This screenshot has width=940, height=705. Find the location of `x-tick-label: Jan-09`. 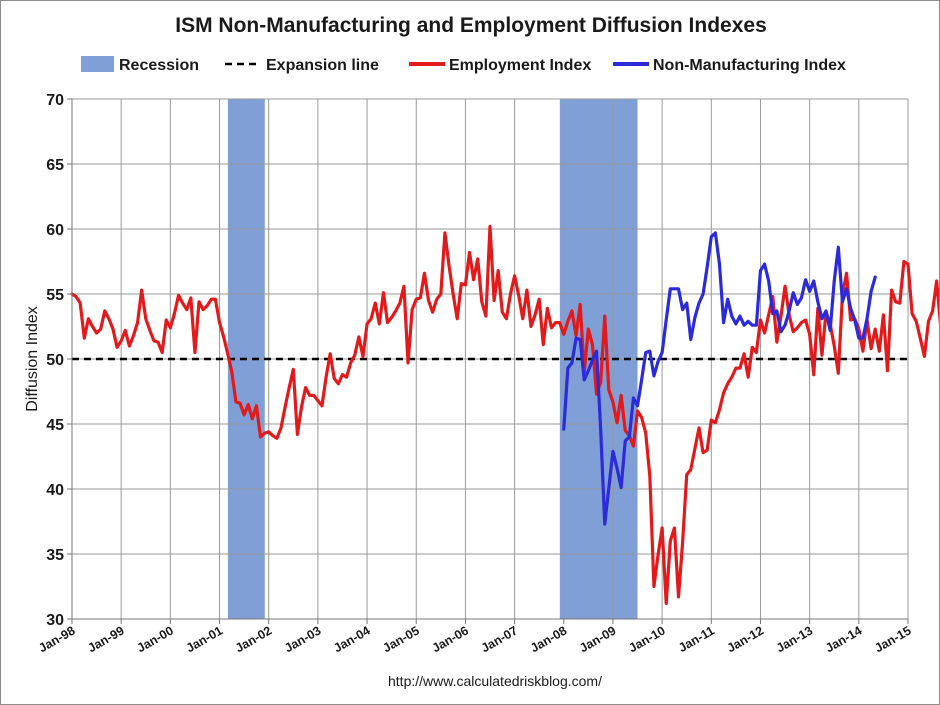

x-tick-label: Jan-09 is located at coordinates (597, 639).